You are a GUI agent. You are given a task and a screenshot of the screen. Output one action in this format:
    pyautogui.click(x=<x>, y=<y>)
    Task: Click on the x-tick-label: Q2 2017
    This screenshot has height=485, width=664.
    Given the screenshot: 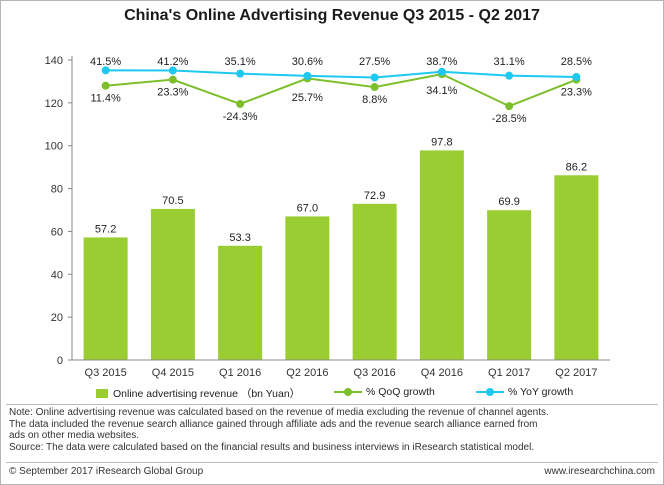 What is the action you would take?
    pyautogui.click(x=576, y=373)
    